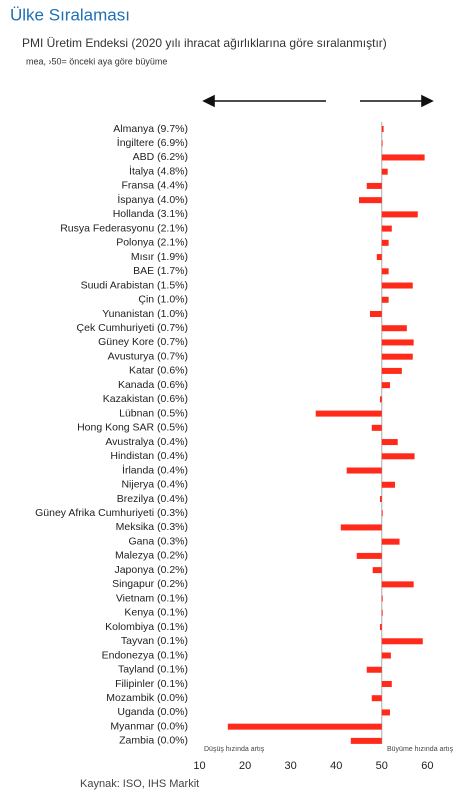 The width and height of the screenshot is (475, 812). I want to click on chart-note: mea, ›50= önceki aya göre büyüme, so click(96, 61).